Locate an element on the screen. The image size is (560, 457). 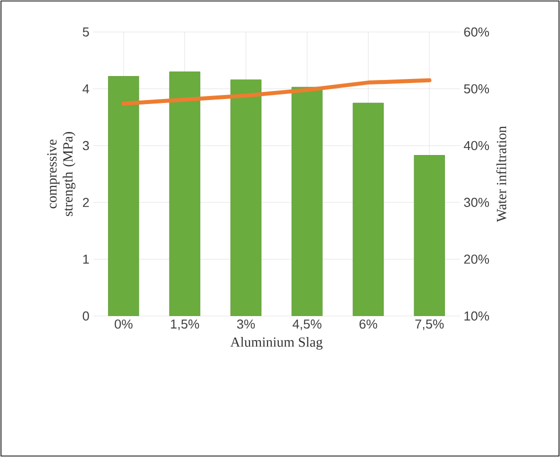
x-tick-label: 3% is located at coordinates (246, 324).